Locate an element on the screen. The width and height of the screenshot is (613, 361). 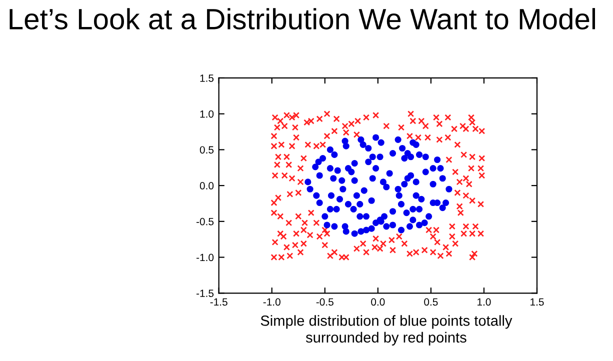
x-tick-label: 0.5 is located at coordinates (431, 302).